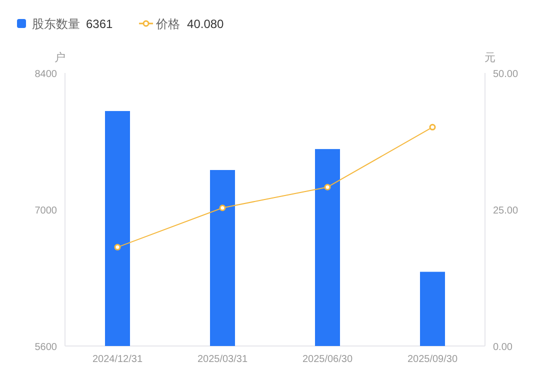  Describe the element at coordinates (117, 359) in the screenshot. I see `x-tick-label: 2024/12/31` at that location.